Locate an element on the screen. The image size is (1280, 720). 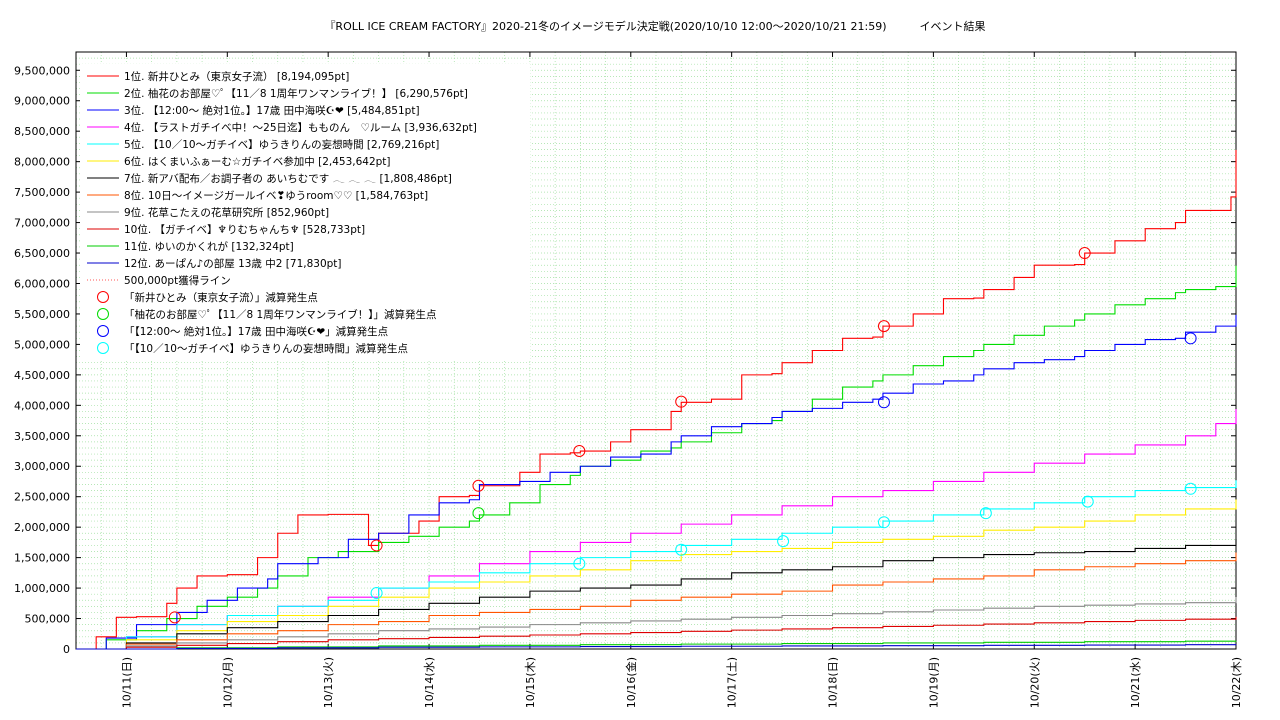
y-tick-label: 5,500,000 is located at coordinates (42, 314).